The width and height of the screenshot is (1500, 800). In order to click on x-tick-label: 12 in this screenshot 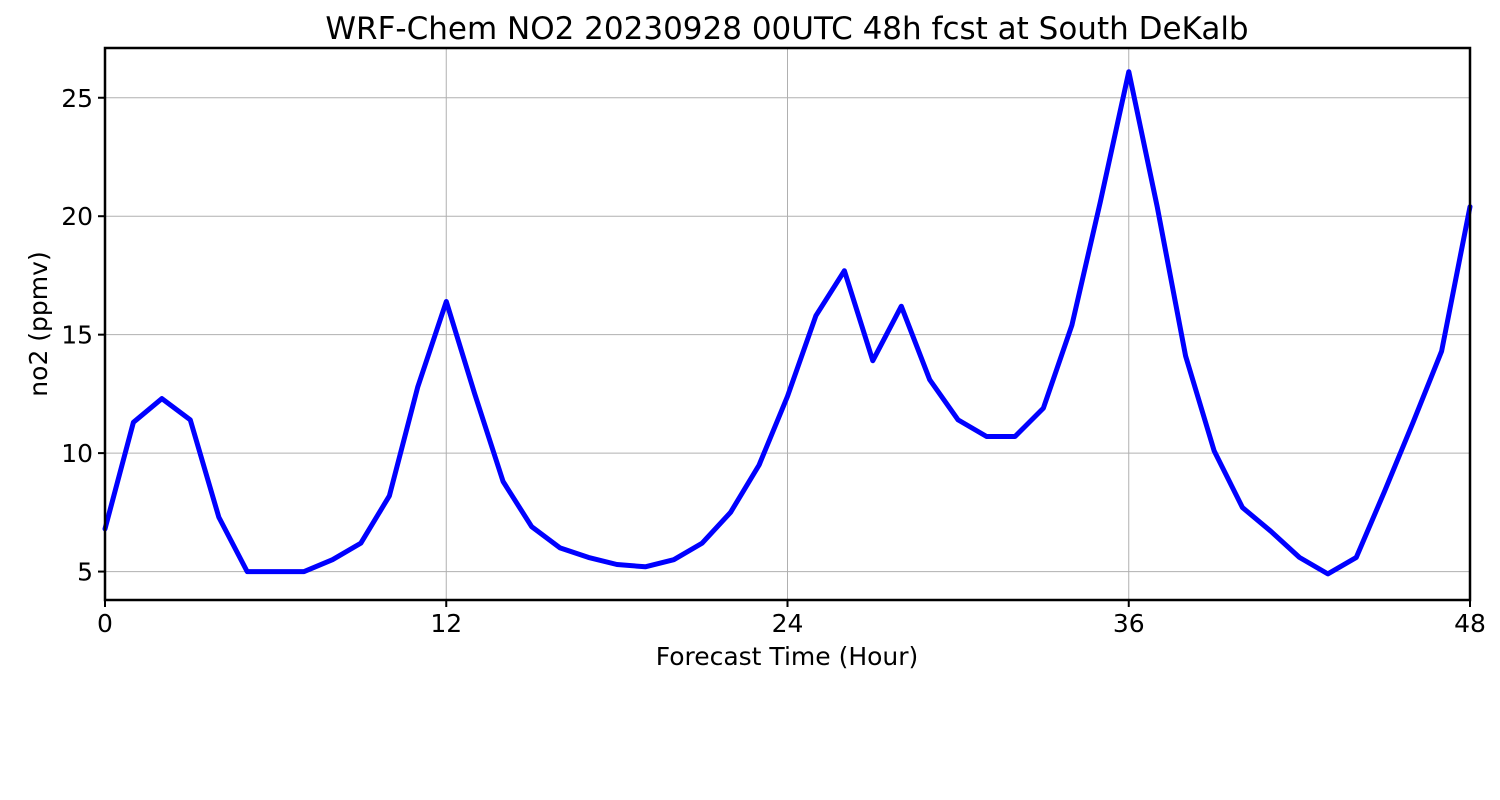, I will do `click(446, 623)`.